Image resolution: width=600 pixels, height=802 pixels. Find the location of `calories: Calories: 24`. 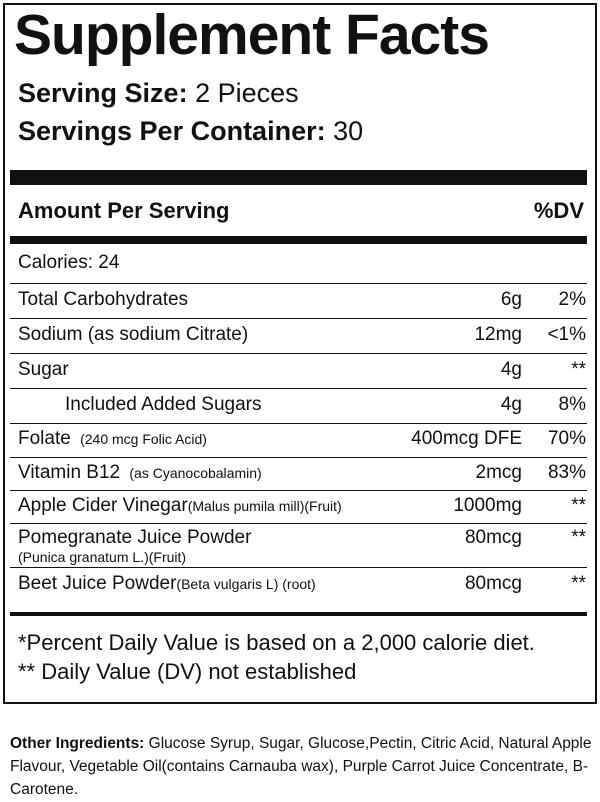

calories: Calories: 24 is located at coordinates (69, 262).